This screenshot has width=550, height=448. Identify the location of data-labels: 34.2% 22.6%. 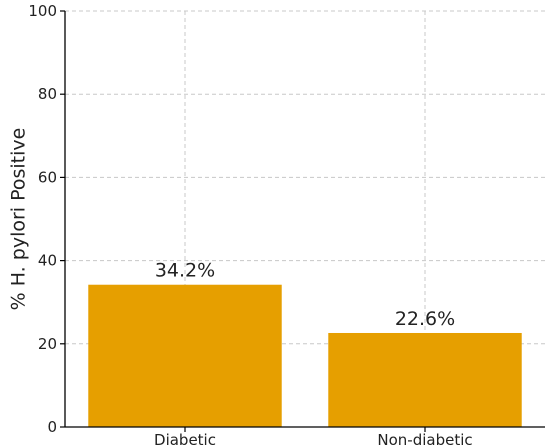
(305, 295).